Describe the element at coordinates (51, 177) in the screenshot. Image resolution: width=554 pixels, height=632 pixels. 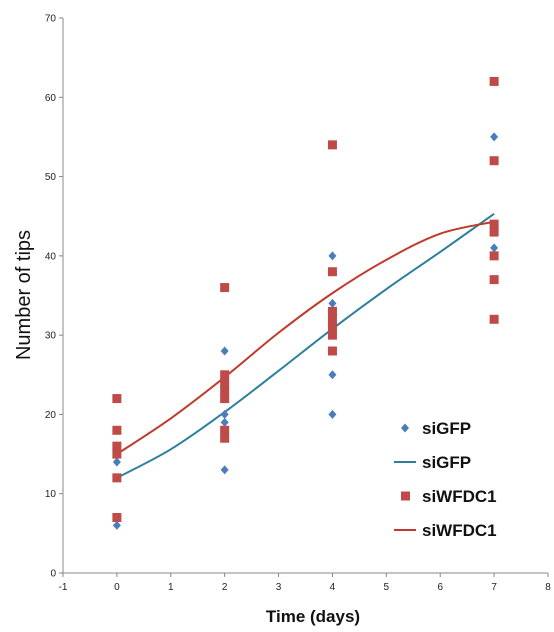
I see `y-tick-label: 50` at that location.